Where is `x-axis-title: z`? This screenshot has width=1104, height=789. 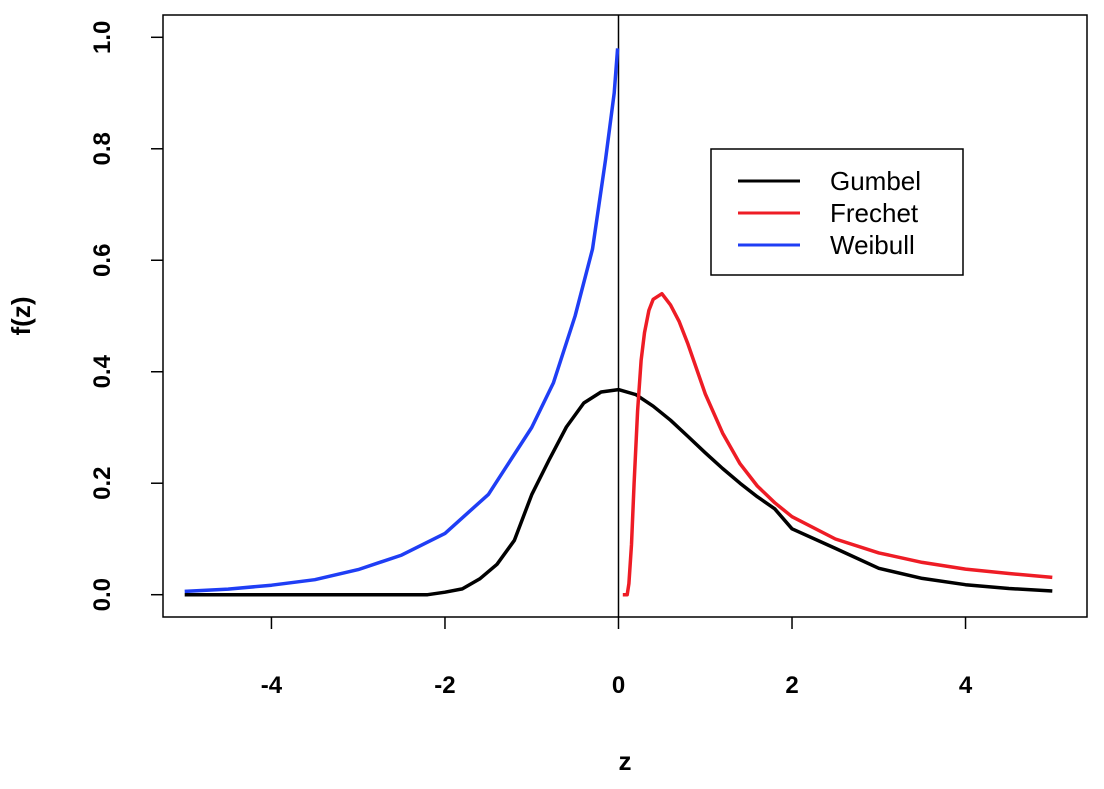 x-axis-title: z is located at coordinates (625, 761).